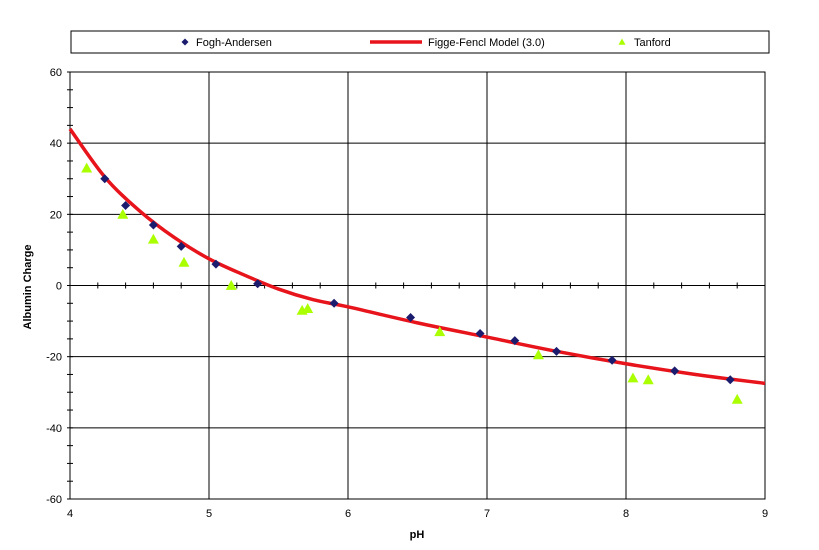 This screenshot has width=819, height=550. What do you see at coordinates (54, 429) in the screenshot?
I see `y-tick-label: -40` at bounding box center [54, 429].